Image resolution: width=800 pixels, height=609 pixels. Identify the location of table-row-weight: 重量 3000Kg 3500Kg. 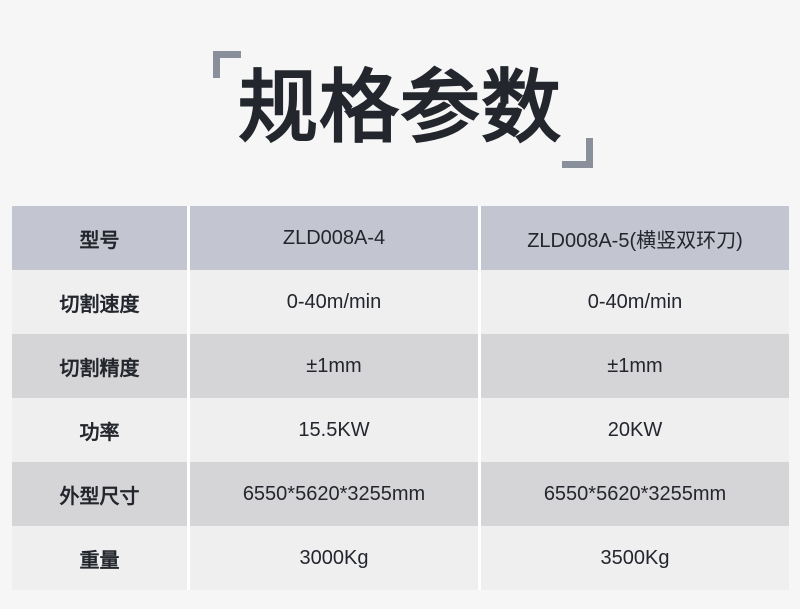
(400, 558).